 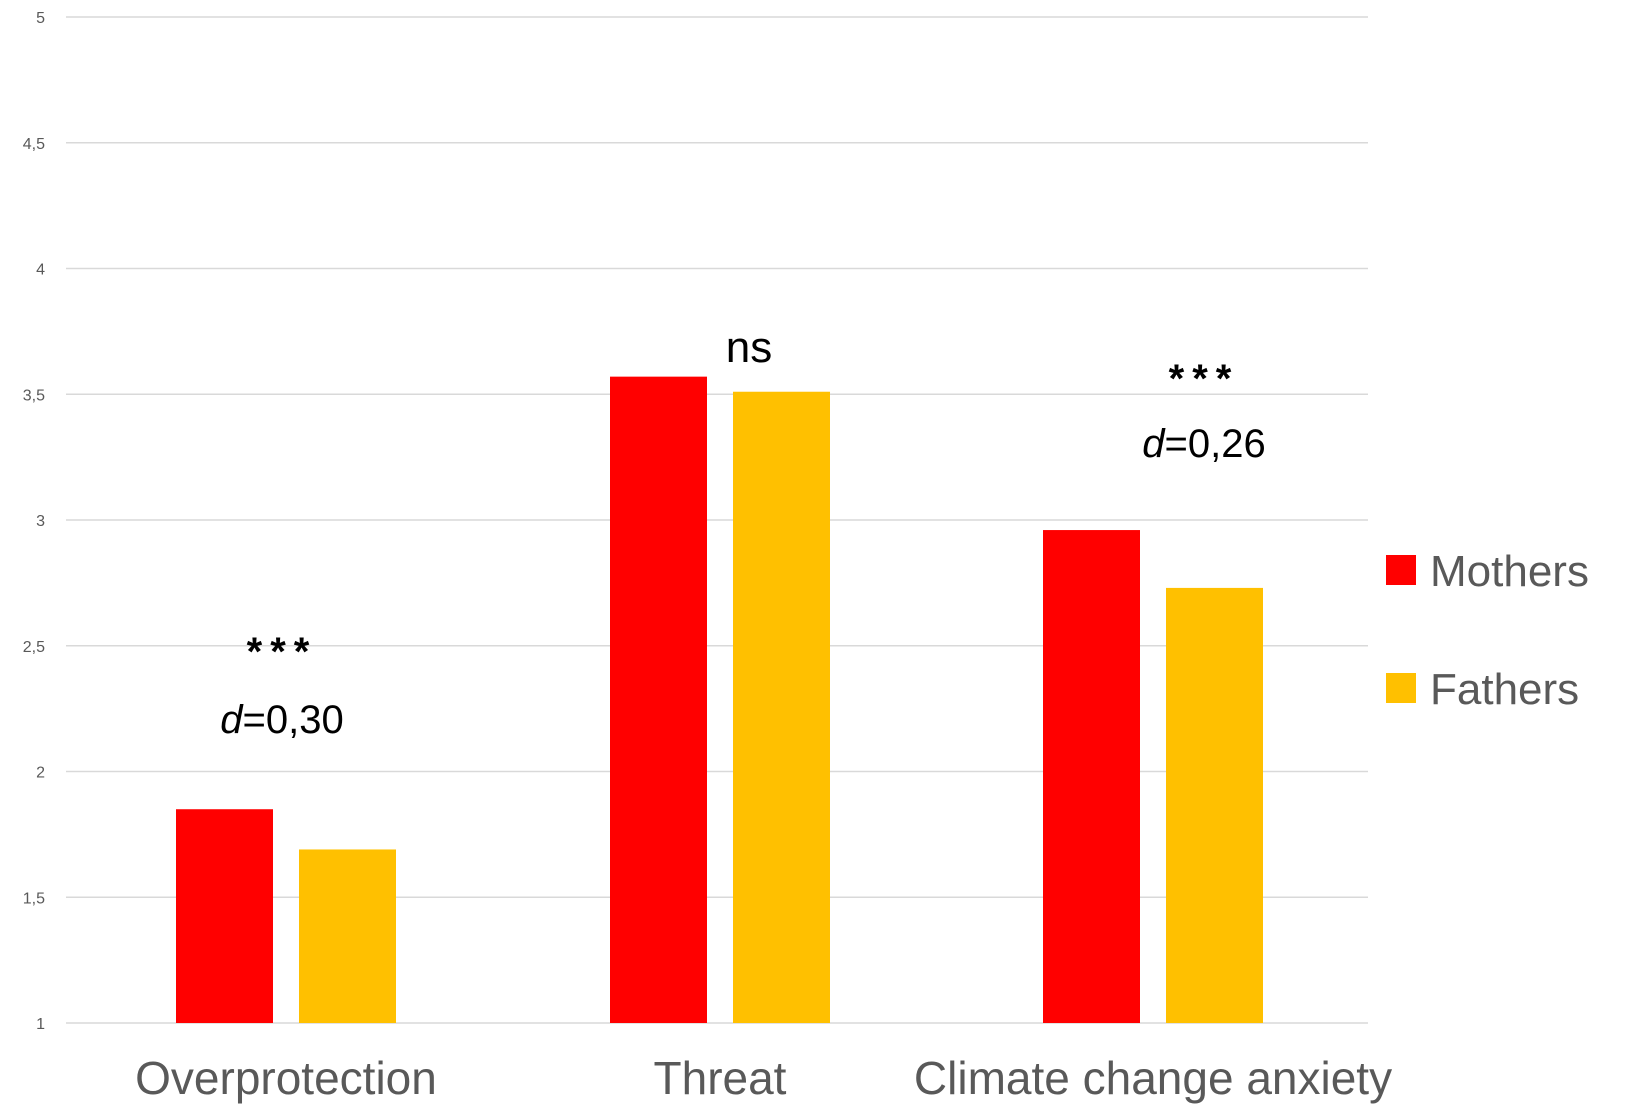 What do you see at coordinates (781, 707) in the screenshot?
I see `bar-fathers-threat` at bounding box center [781, 707].